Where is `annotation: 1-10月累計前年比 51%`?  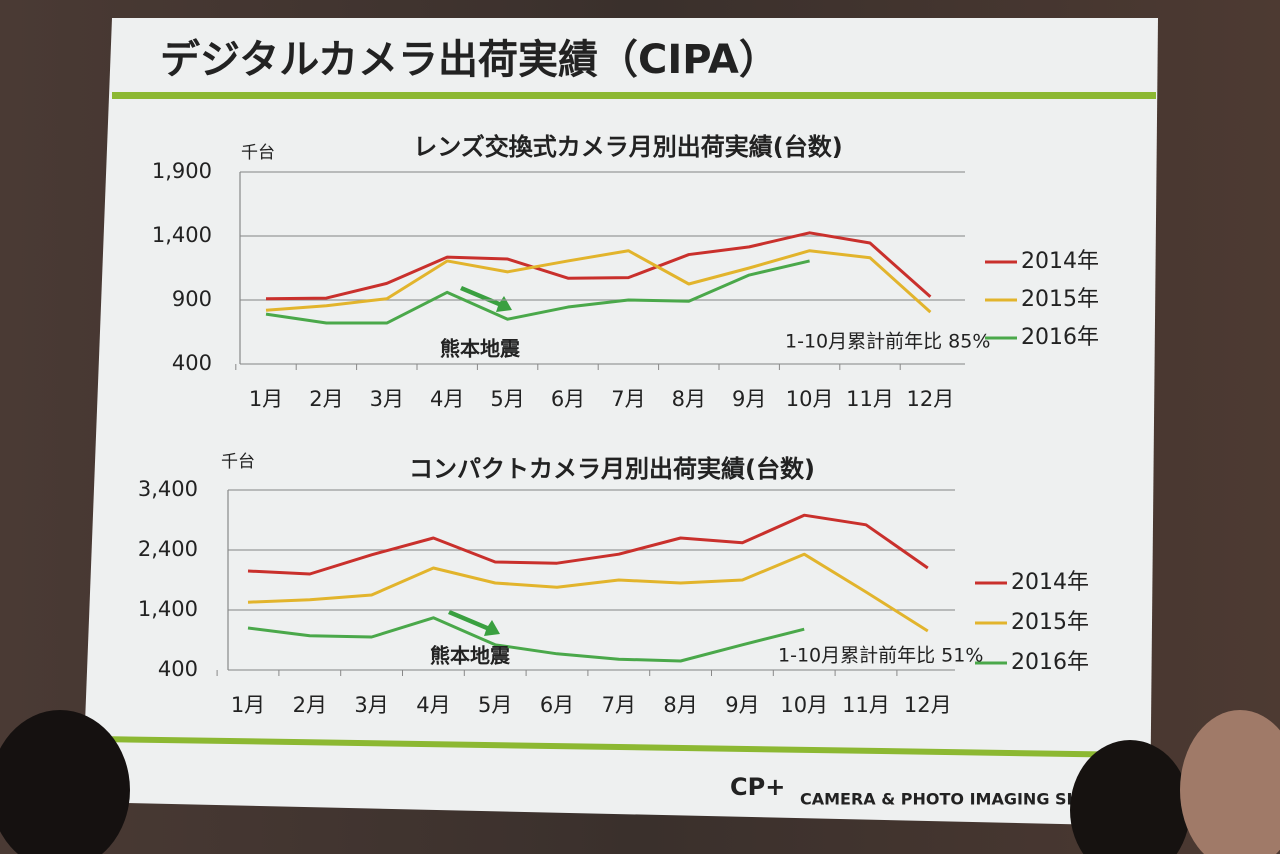
annotation: 1-10月累計前年比 51% is located at coordinates (880, 656).